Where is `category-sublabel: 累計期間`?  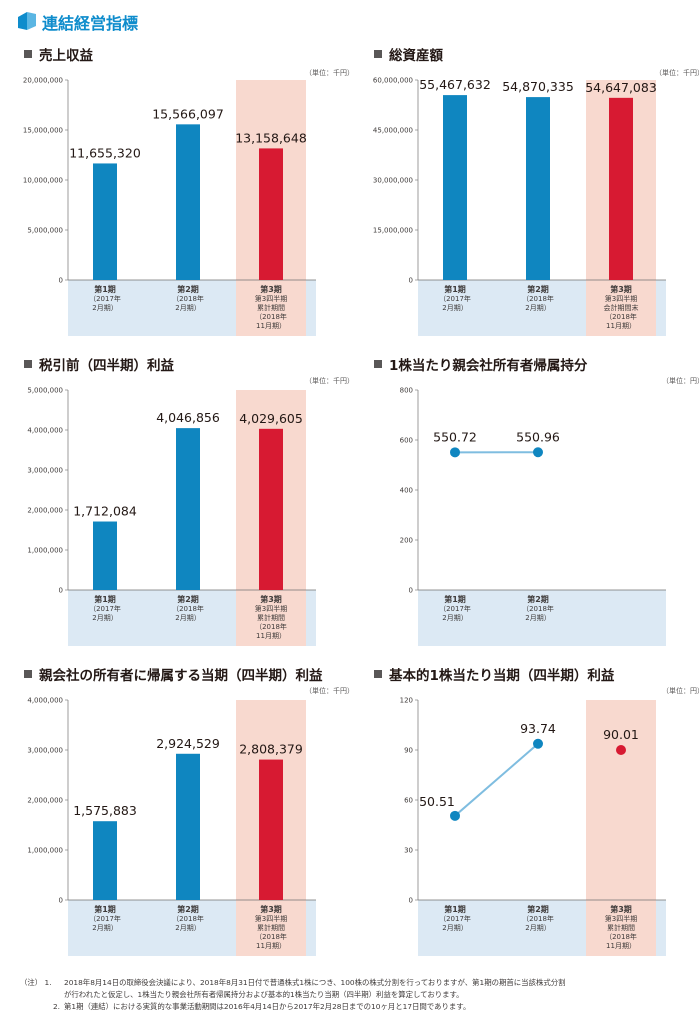 category-sublabel: 累計期間 is located at coordinates (271, 617).